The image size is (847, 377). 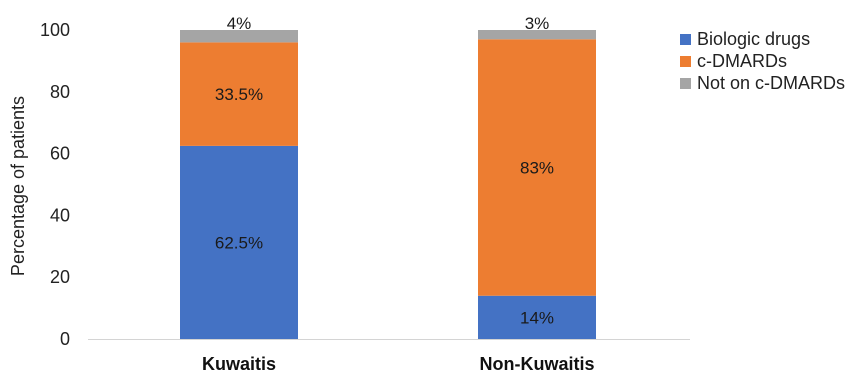 What do you see at coordinates (55, 30) in the screenshot?
I see `y-tick-label: 100` at bounding box center [55, 30].